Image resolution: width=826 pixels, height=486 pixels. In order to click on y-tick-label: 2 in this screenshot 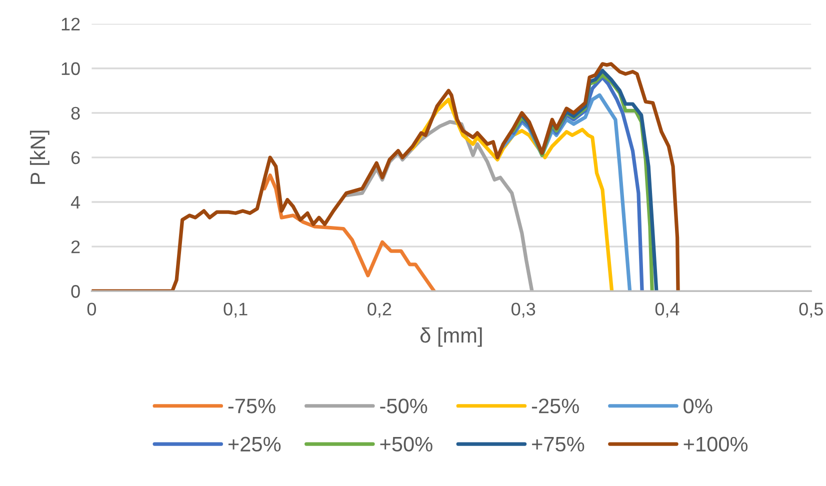, I will do `click(75, 247)`.